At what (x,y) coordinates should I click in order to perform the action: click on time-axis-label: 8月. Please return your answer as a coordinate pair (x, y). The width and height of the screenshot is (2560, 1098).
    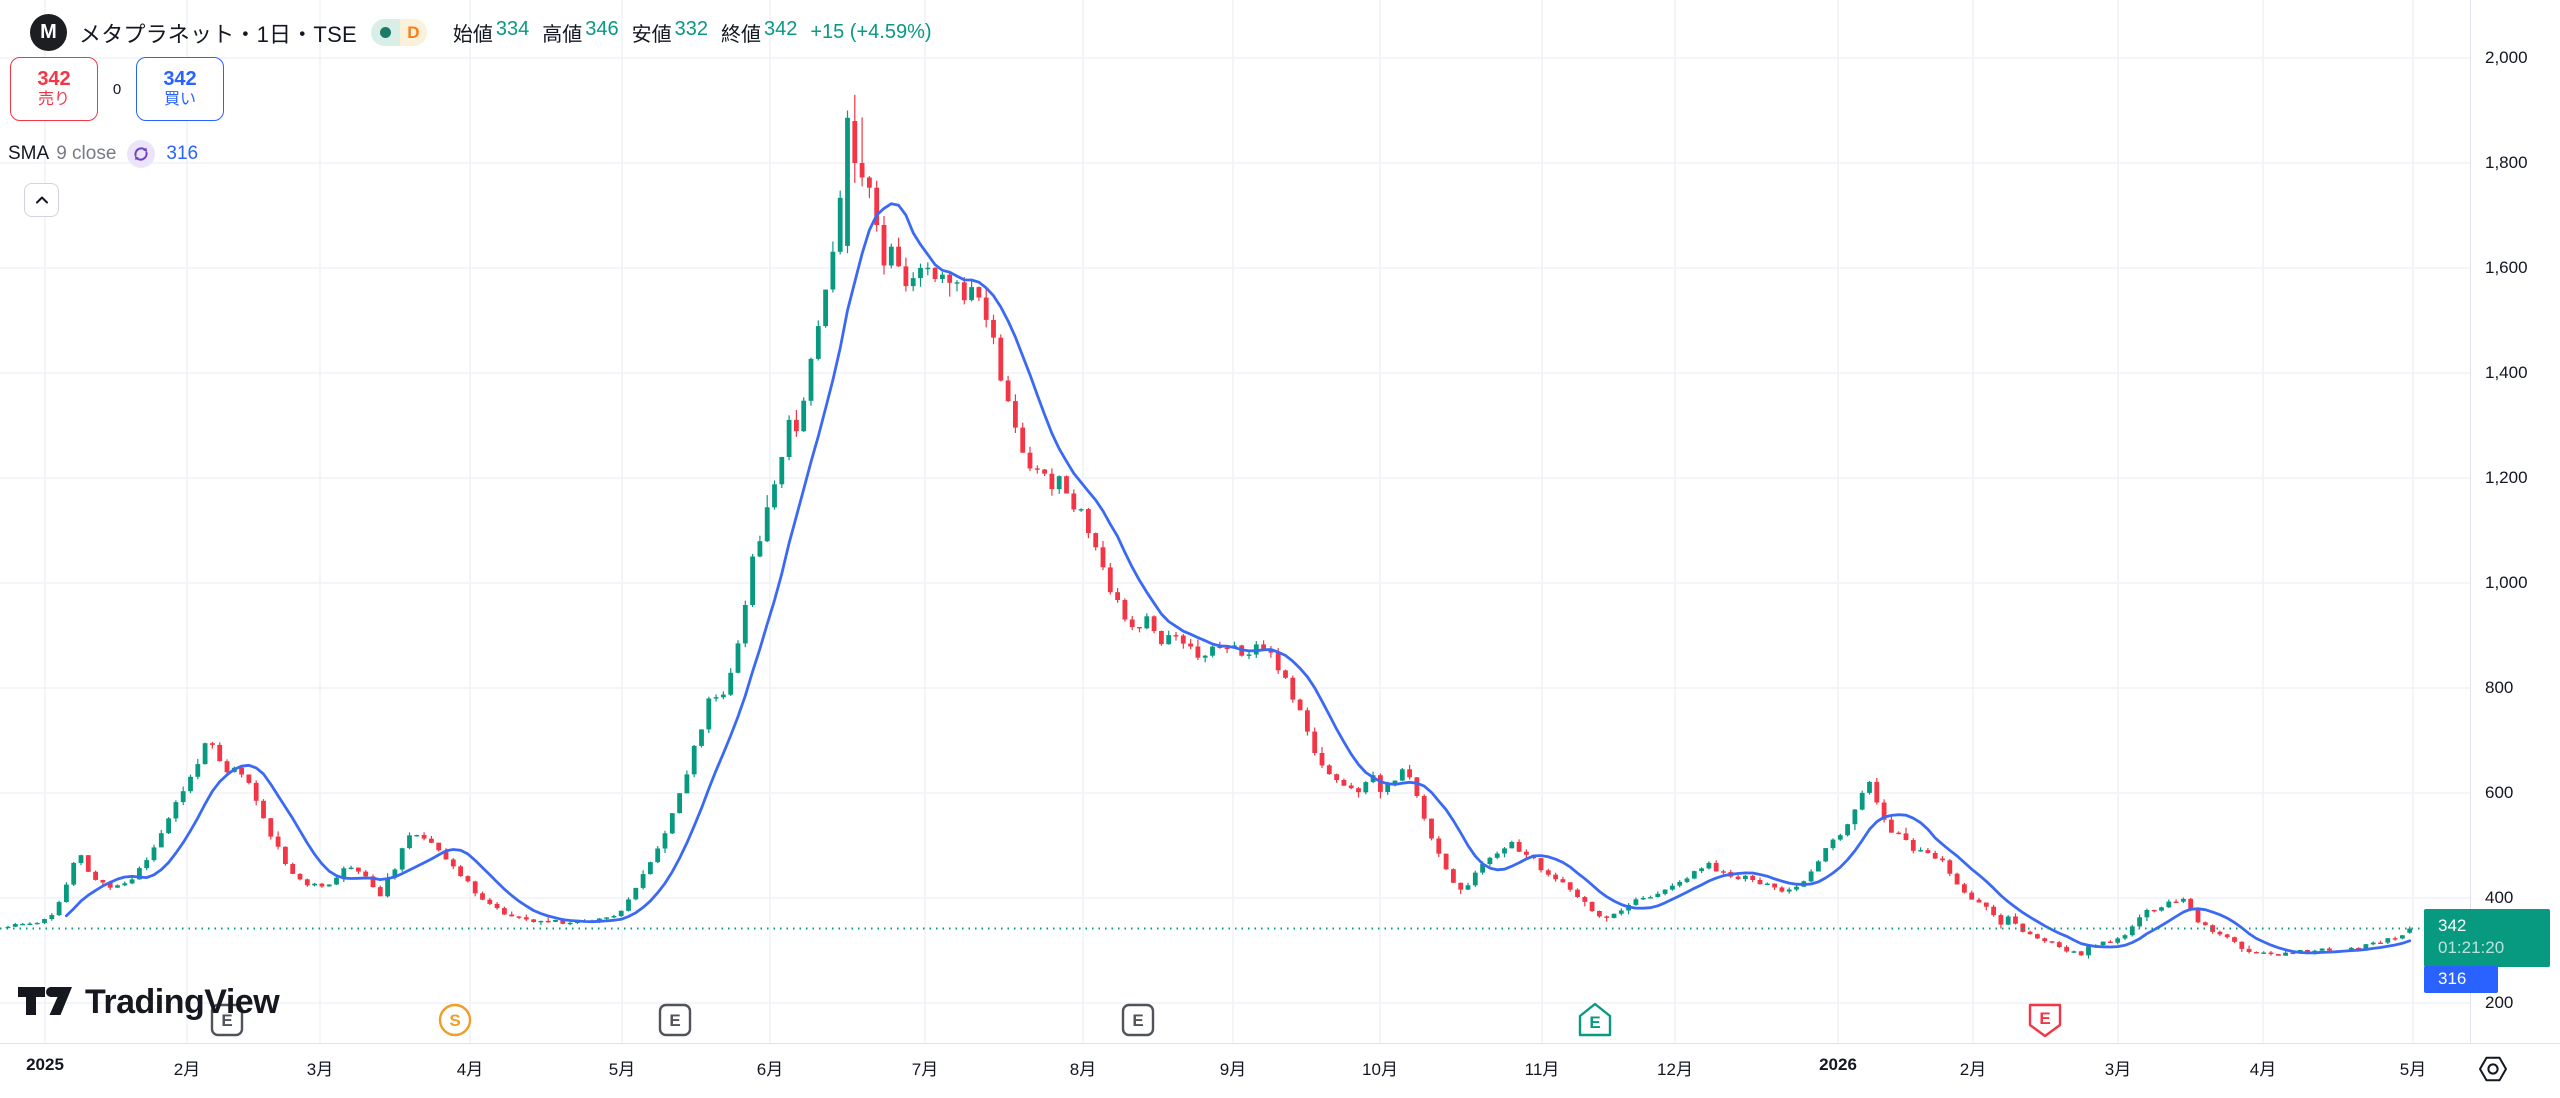
    Looking at the image, I should click on (1083, 1069).